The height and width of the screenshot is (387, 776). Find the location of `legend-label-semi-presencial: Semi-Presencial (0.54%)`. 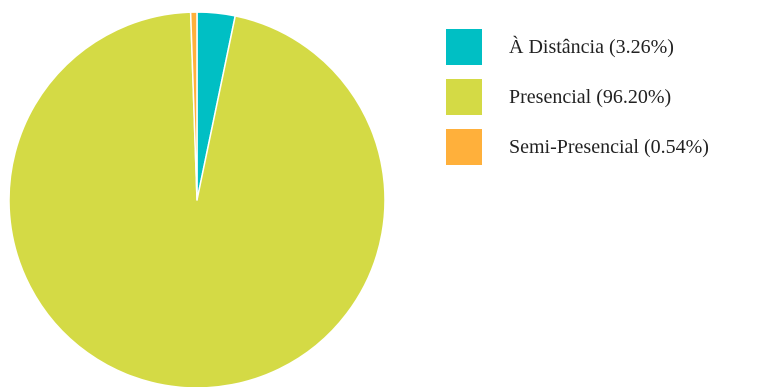

legend-label-semi-presencial: Semi-Presencial (0.54%) is located at coordinates (609, 146).